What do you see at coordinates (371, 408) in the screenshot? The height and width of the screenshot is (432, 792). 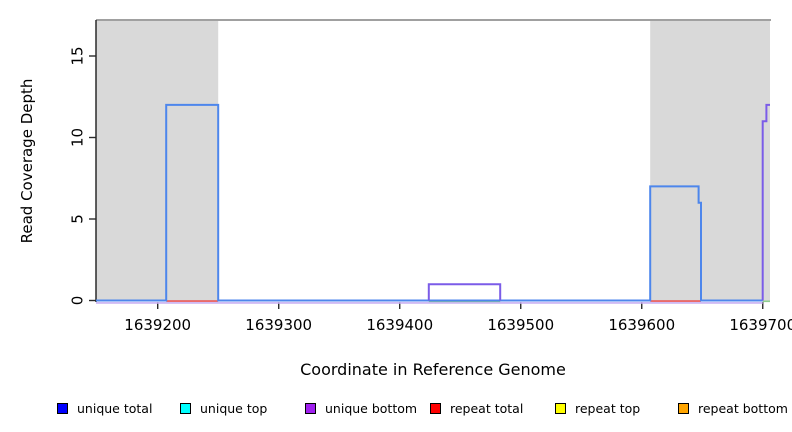 I see `legend-label-unique-bottom: unique bottom` at bounding box center [371, 408].